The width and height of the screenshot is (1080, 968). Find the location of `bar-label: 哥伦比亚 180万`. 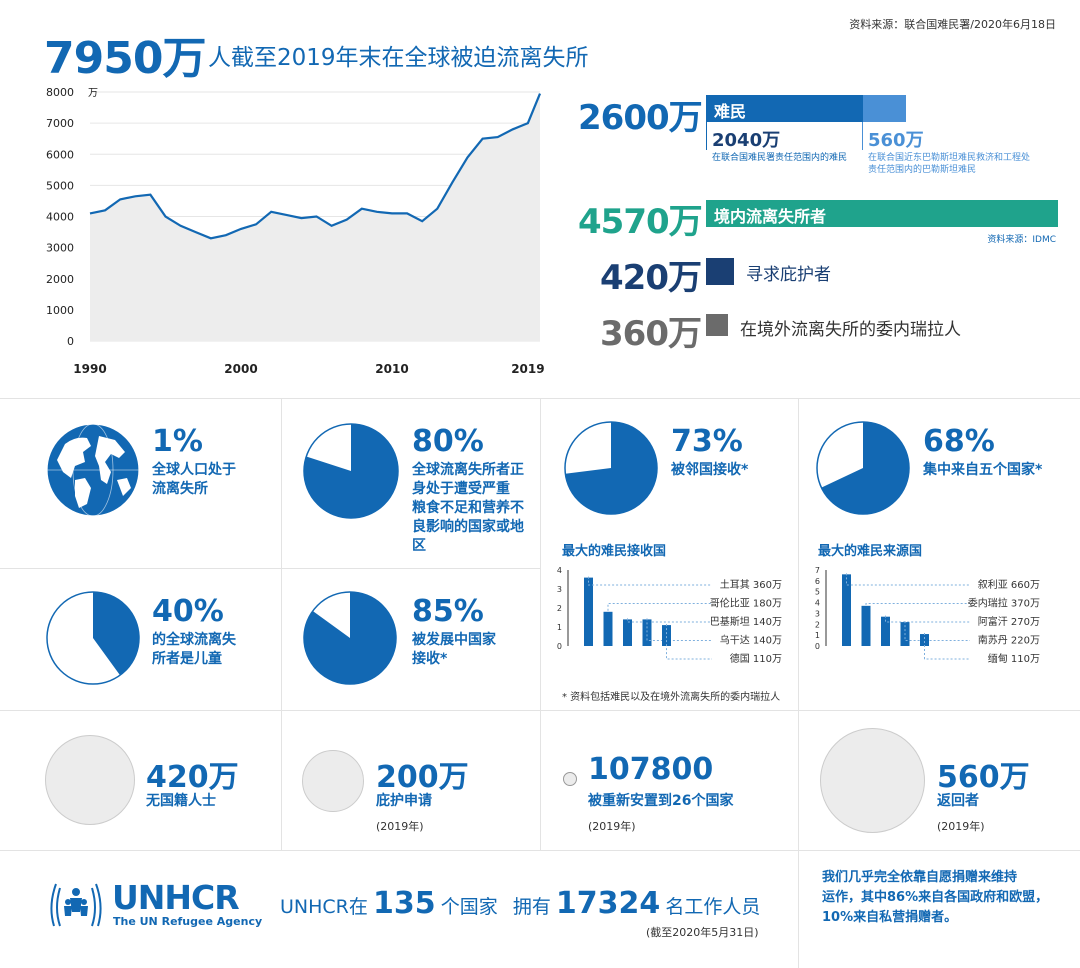

bar-label: 哥伦比亚 180万 is located at coordinates (746, 603).